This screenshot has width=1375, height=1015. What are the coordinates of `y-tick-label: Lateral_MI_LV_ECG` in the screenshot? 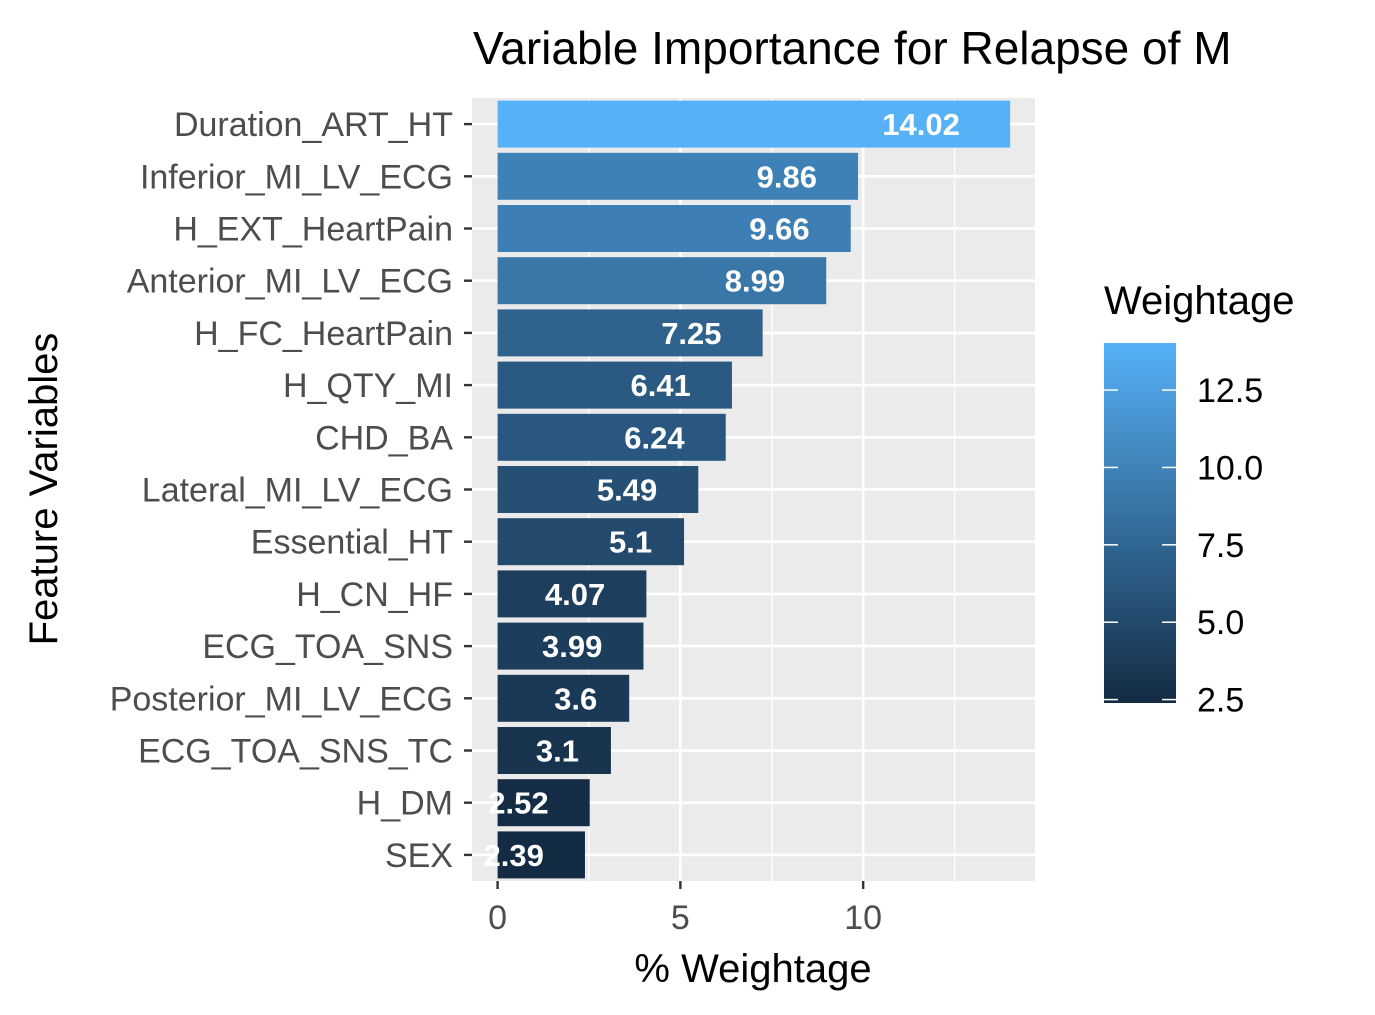 It's located at (297, 491).